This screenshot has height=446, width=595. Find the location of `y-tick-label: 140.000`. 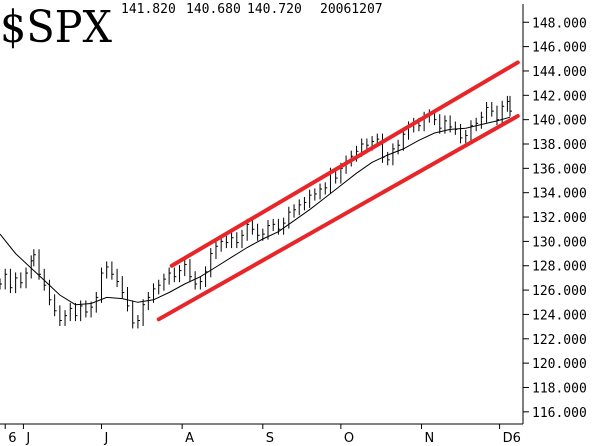

y-tick-label: 140.000 is located at coordinates (559, 121).